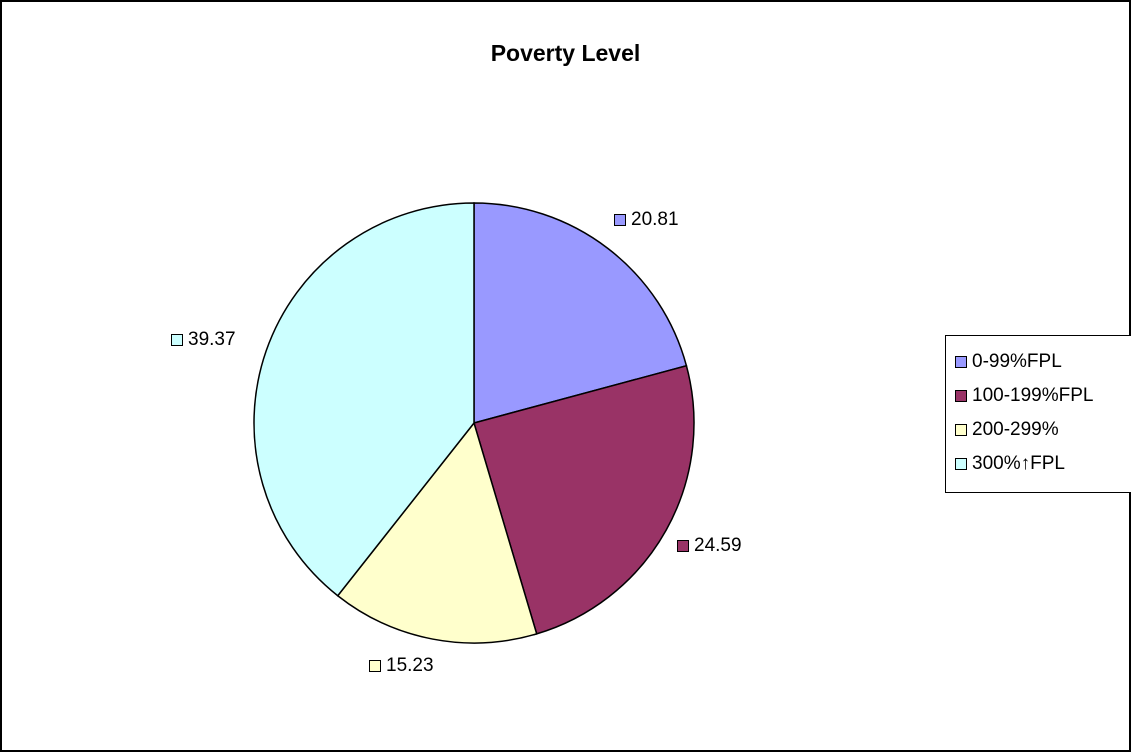 The width and height of the screenshot is (1131, 752). I want to click on legend: 0-99%FPL 100-199%FPL 200-299% 300%↑FPL, so click(1038, 414).